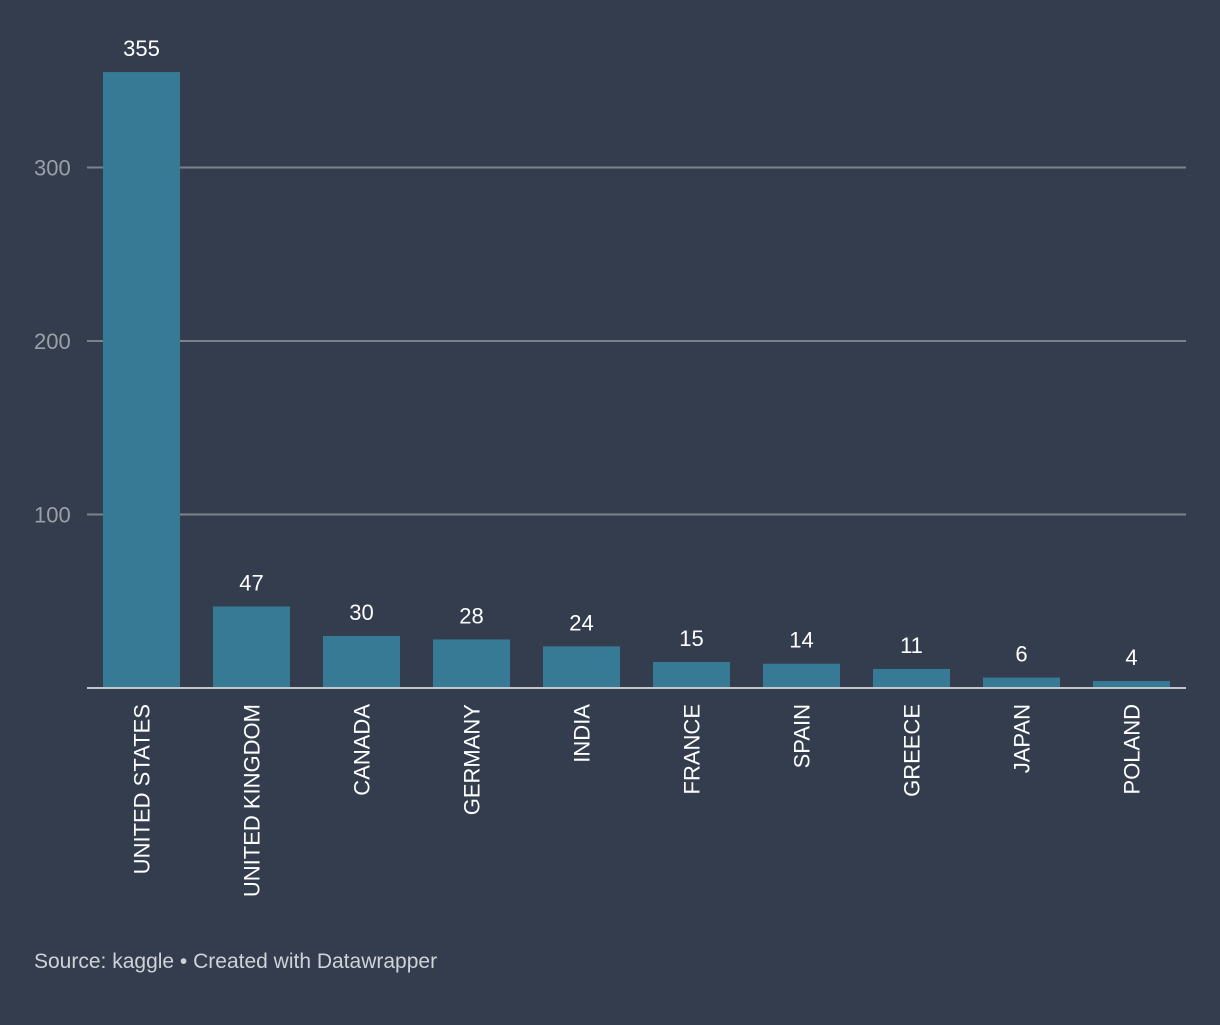 The width and height of the screenshot is (1220, 1025). What do you see at coordinates (472, 760) in the screenshot?
I see `category-label-germany: GERMANY` at bounding box center [472, 760].